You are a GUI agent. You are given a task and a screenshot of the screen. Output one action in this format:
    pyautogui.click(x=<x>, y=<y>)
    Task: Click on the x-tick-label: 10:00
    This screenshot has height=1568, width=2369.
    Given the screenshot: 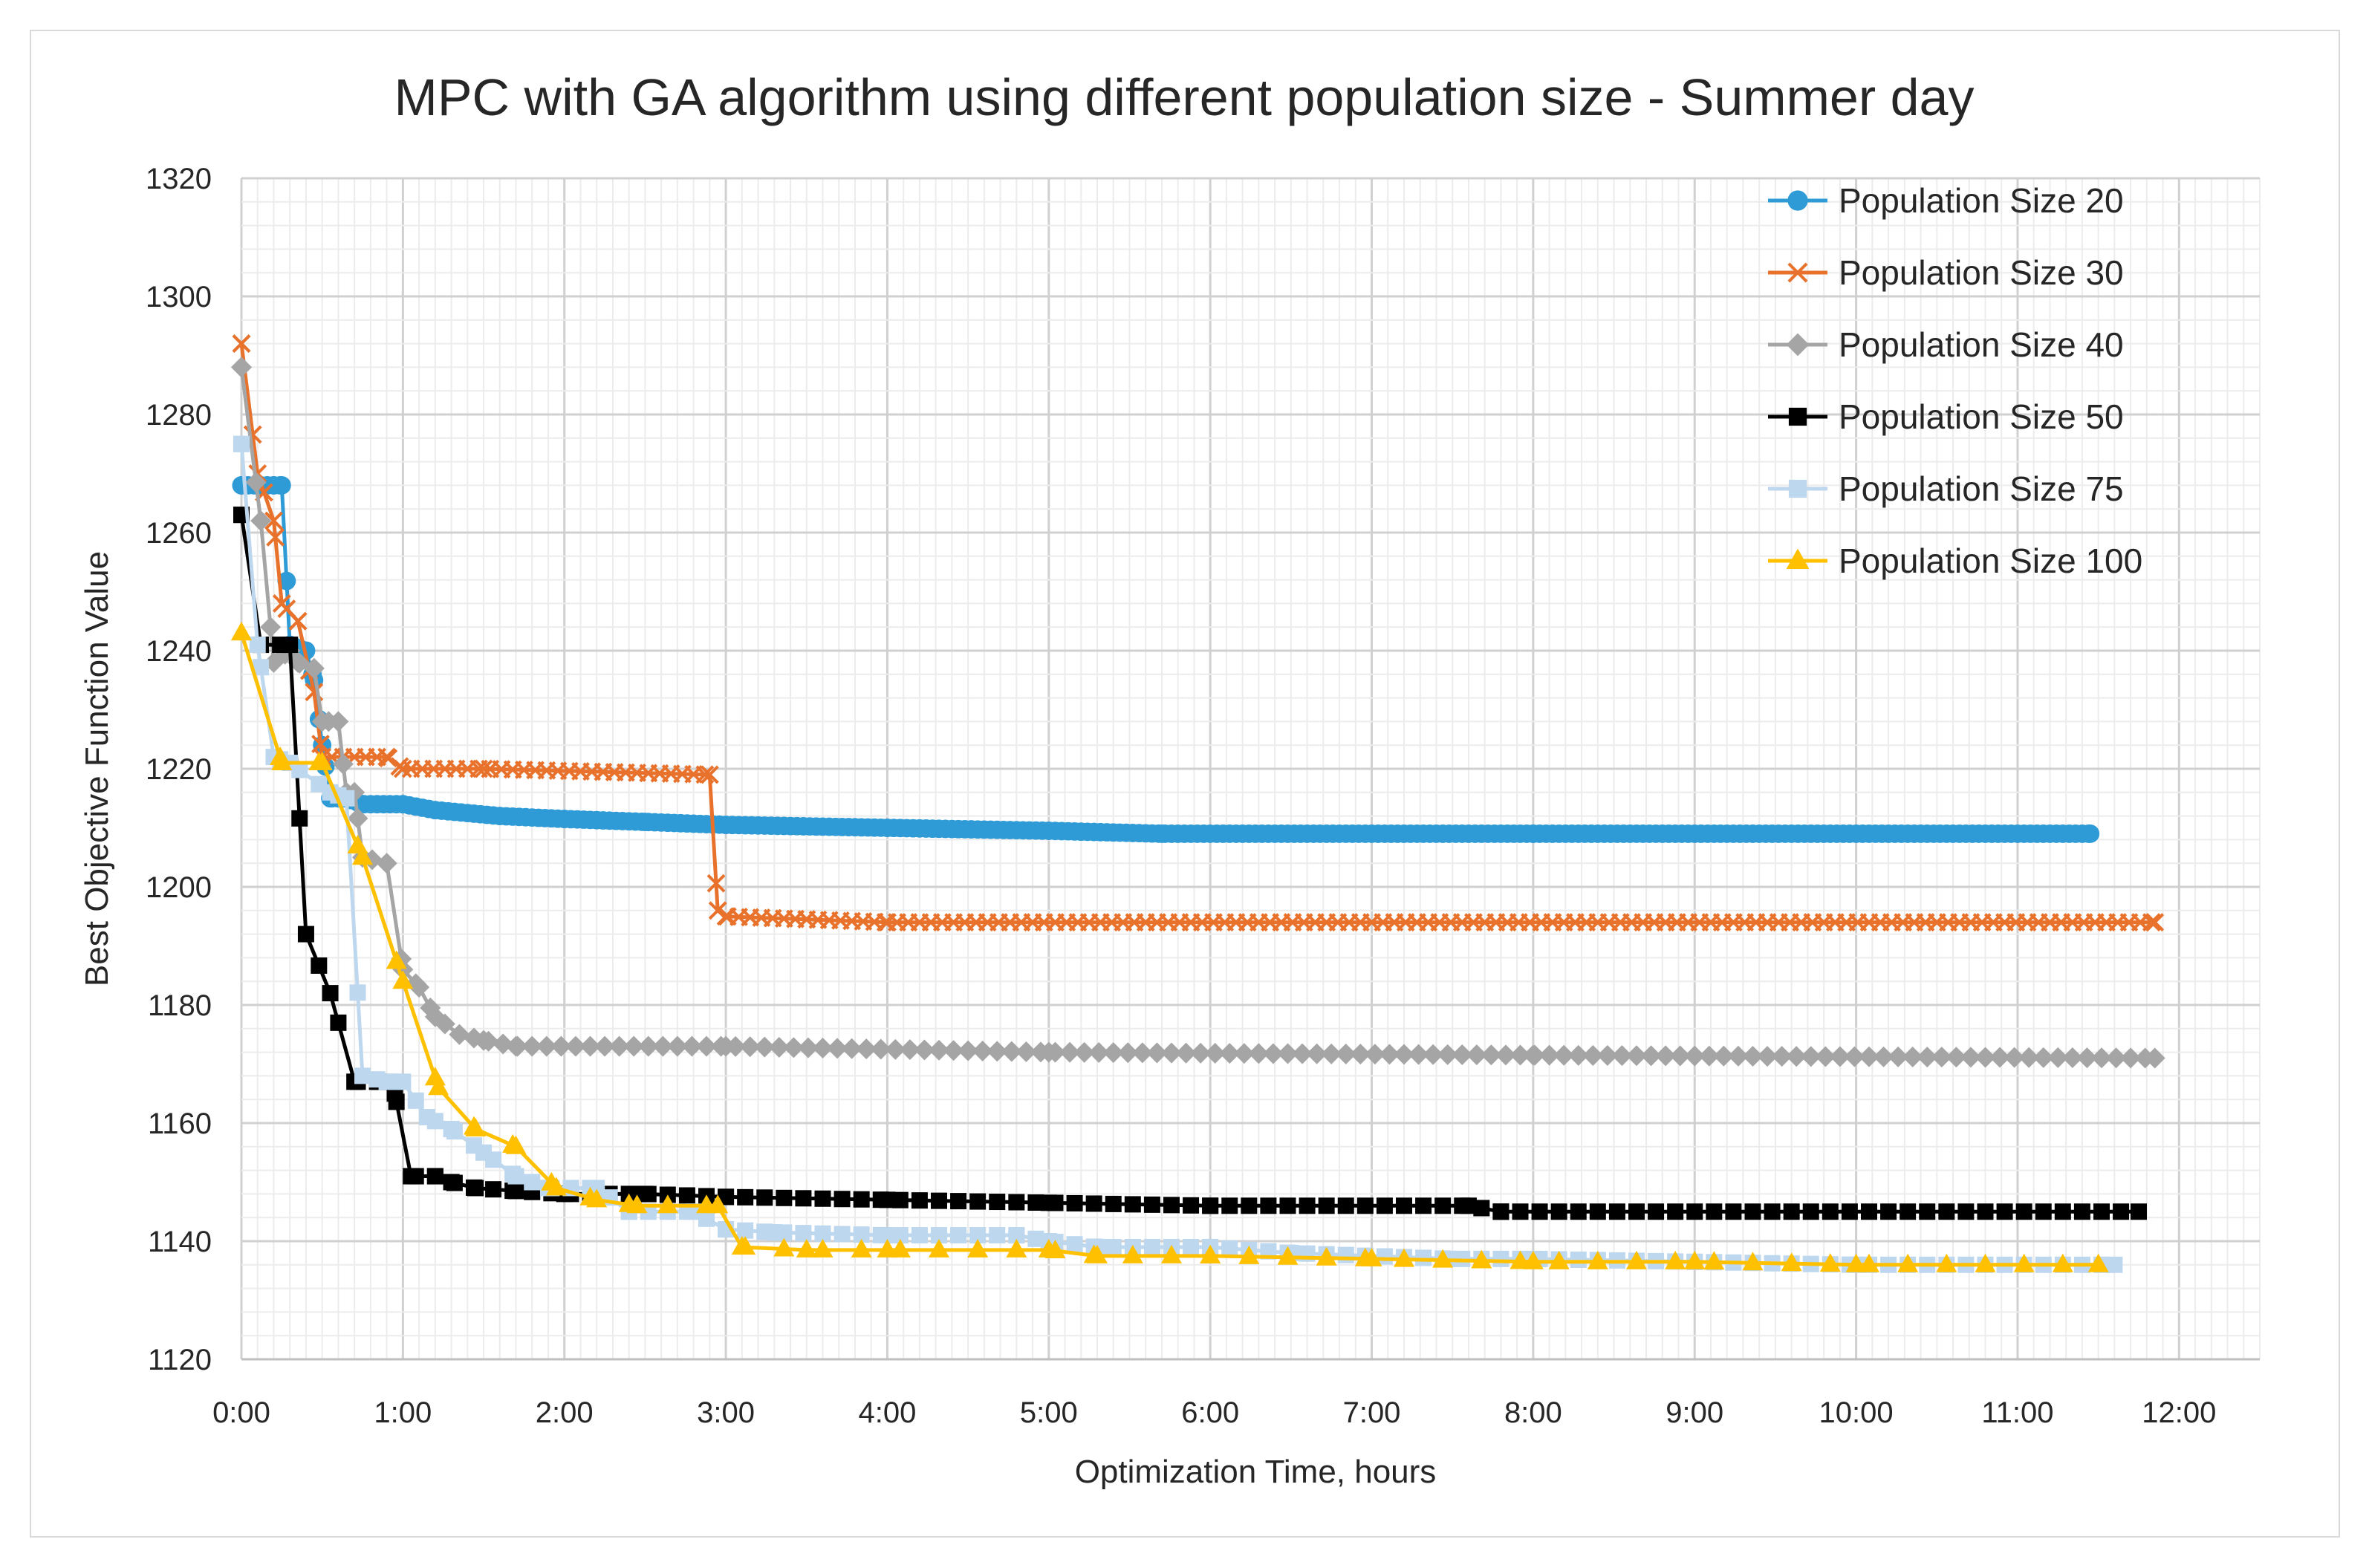 What is the action you would take?
    pyautogui.click(x=1856, y=1413)
    